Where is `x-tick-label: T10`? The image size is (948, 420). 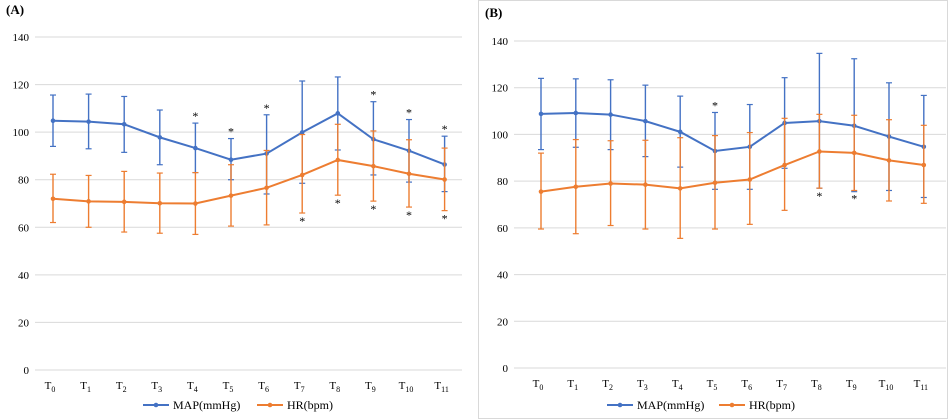 x-tick-label: T10 is located at coordinates (406, 387).